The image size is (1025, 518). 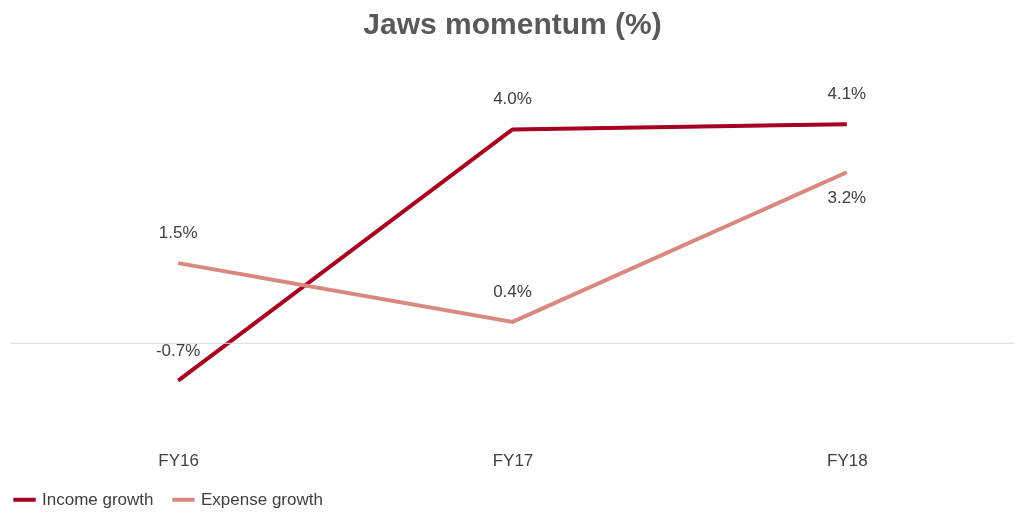 What do you see at coordinates (178, 460) in the screenshot?
I see `x-tick-label: FY16` at bounding box center [178, 460].